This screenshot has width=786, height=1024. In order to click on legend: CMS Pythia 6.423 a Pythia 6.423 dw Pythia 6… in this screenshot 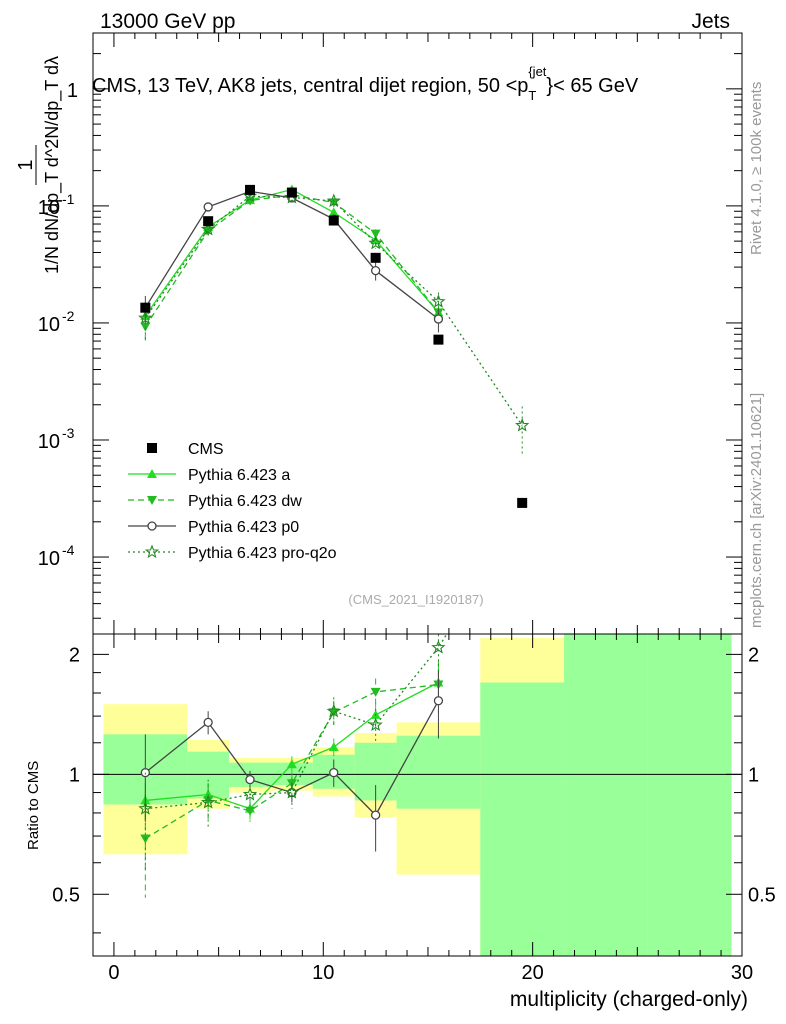, I will do `click(232, 501)`.